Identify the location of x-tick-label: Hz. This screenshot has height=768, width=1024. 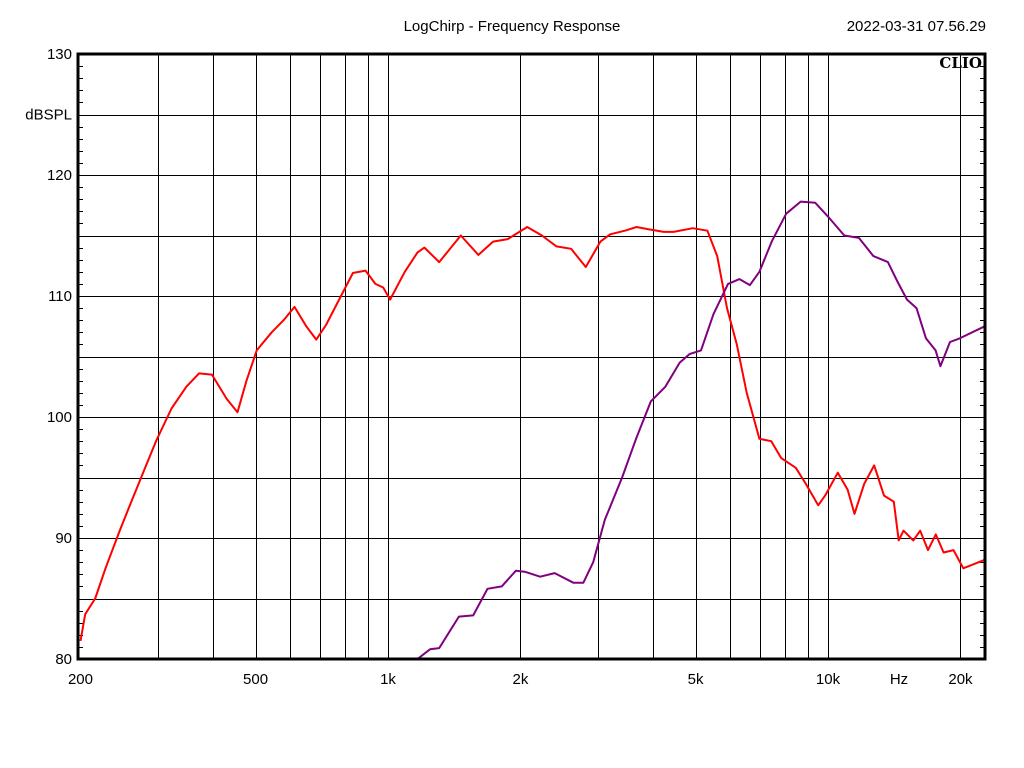
(899, 679).